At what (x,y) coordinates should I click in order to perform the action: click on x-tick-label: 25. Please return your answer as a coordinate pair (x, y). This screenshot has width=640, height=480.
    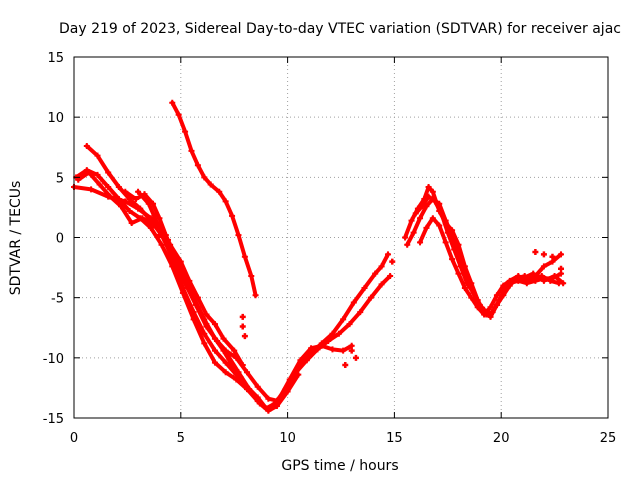
    Looking at the image, I should click on (608, 438).